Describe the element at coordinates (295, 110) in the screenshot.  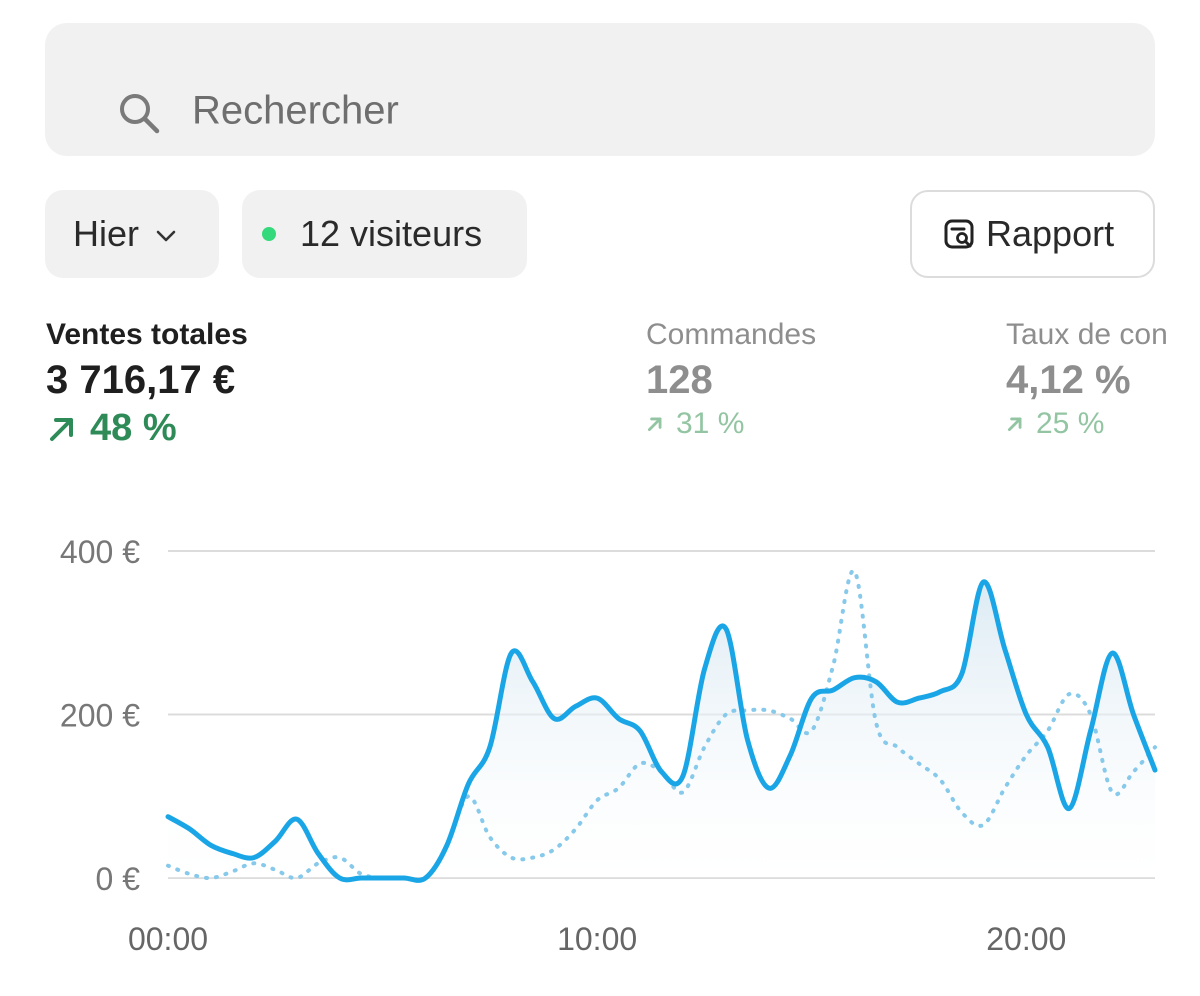
I see `search-input: Rechercher` at that location.